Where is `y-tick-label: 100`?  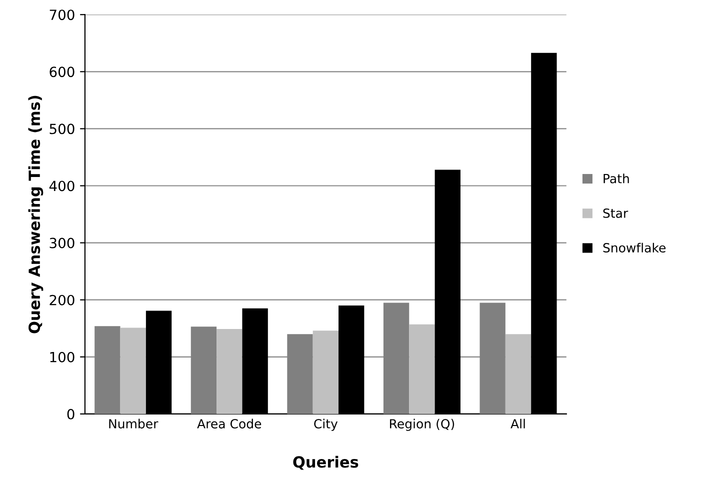
y-tick-label: 100 is located at coordinates (62, 357).